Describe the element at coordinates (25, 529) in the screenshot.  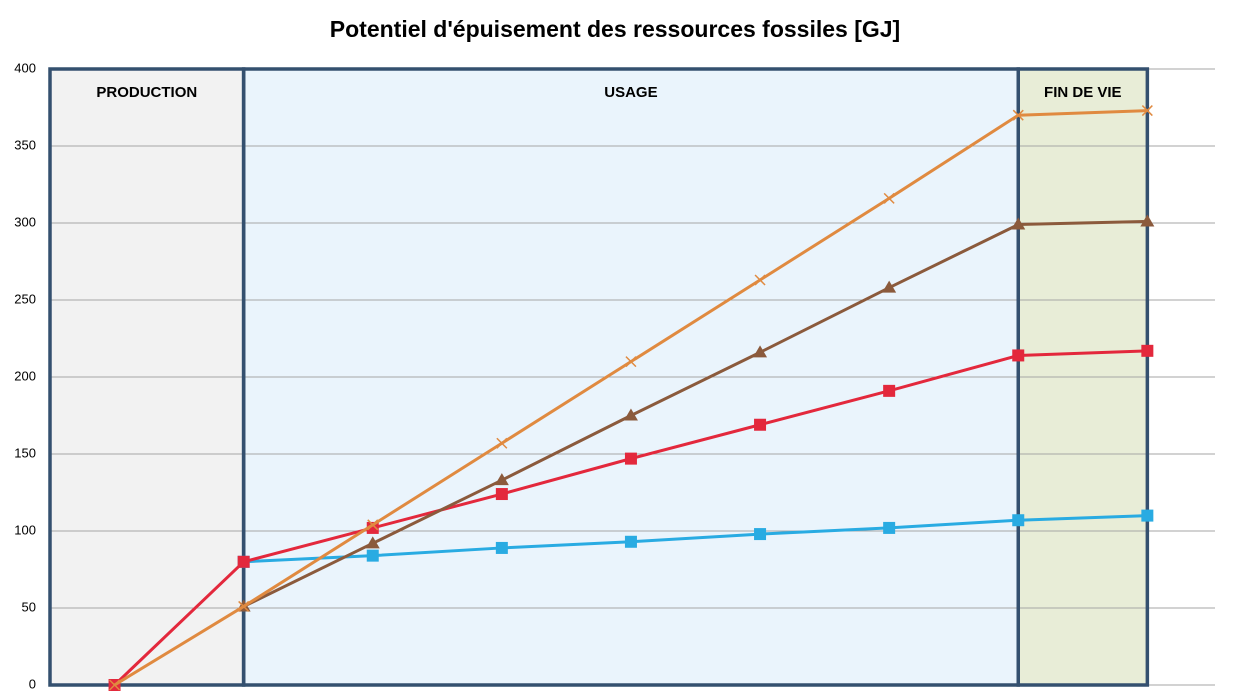
I see `y-tick-label: 100` at that location.